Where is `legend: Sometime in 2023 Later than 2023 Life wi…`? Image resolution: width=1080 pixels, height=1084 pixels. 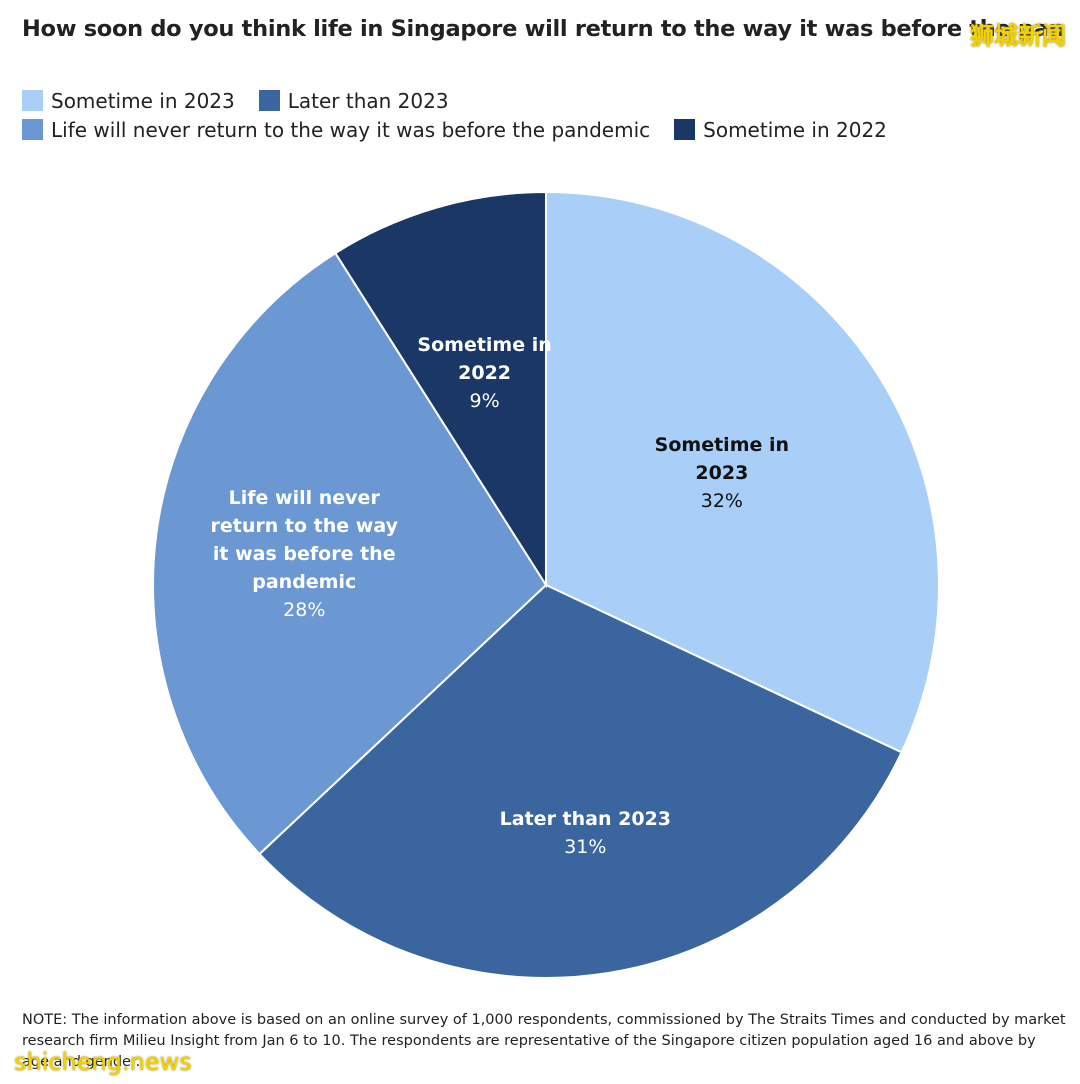 legend: Sometime in 2023 Later than 2023 Life wi… is located at coordinates (522, 115).